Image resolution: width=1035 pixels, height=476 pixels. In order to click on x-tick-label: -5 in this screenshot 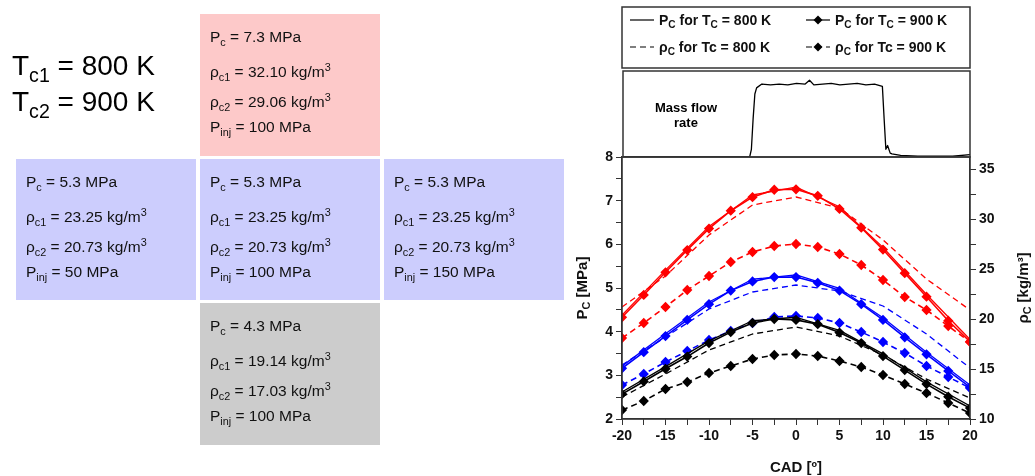, I will do `click(752, 435)`.